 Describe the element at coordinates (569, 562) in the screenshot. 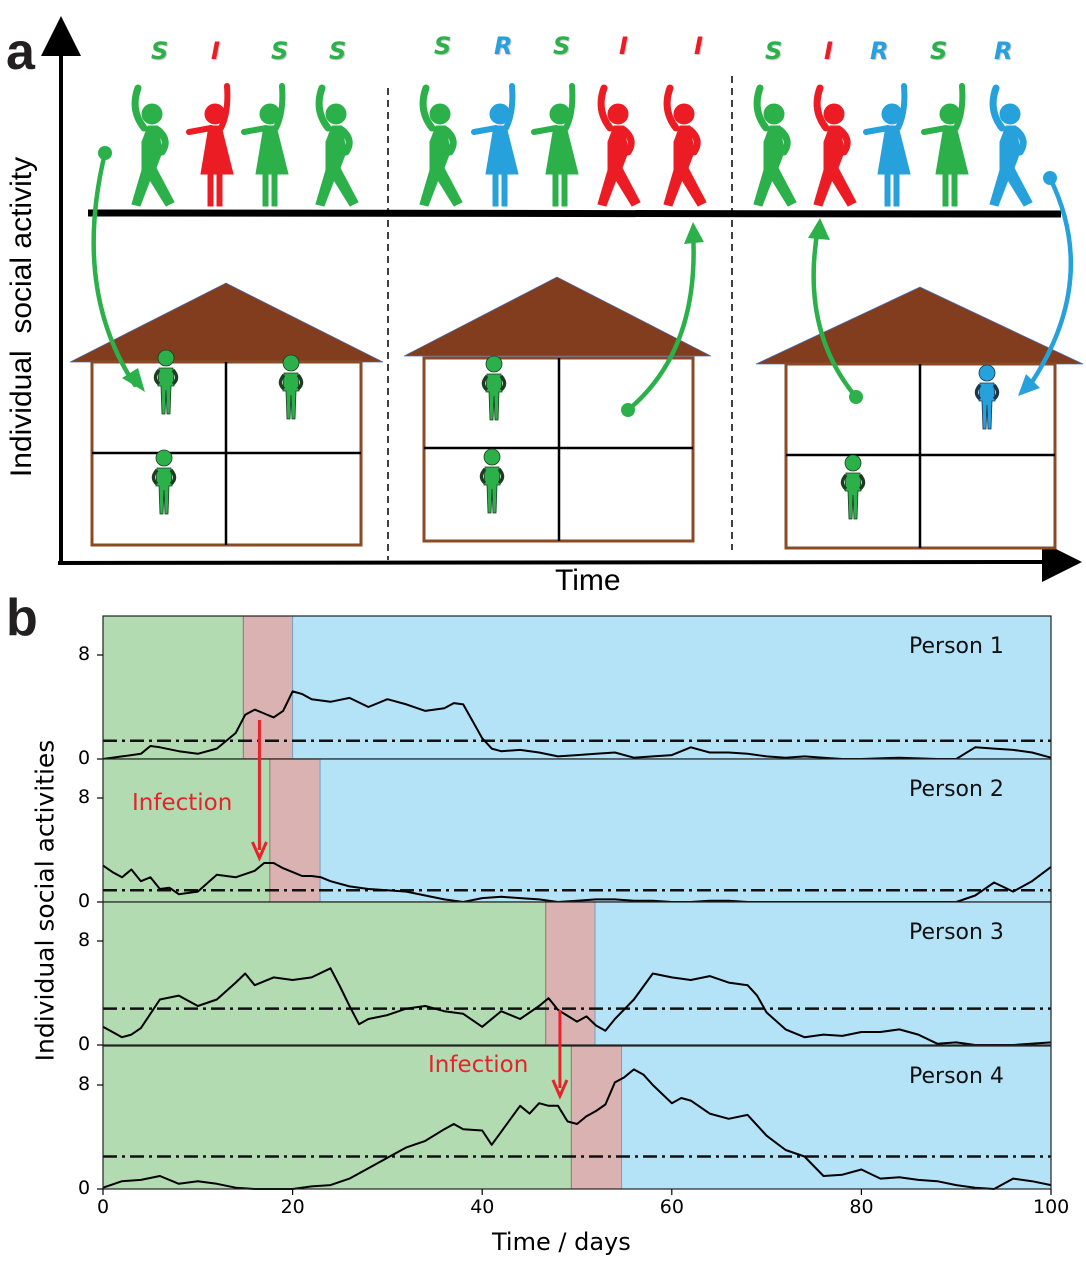

I see `x-axis-arrow` at that location.